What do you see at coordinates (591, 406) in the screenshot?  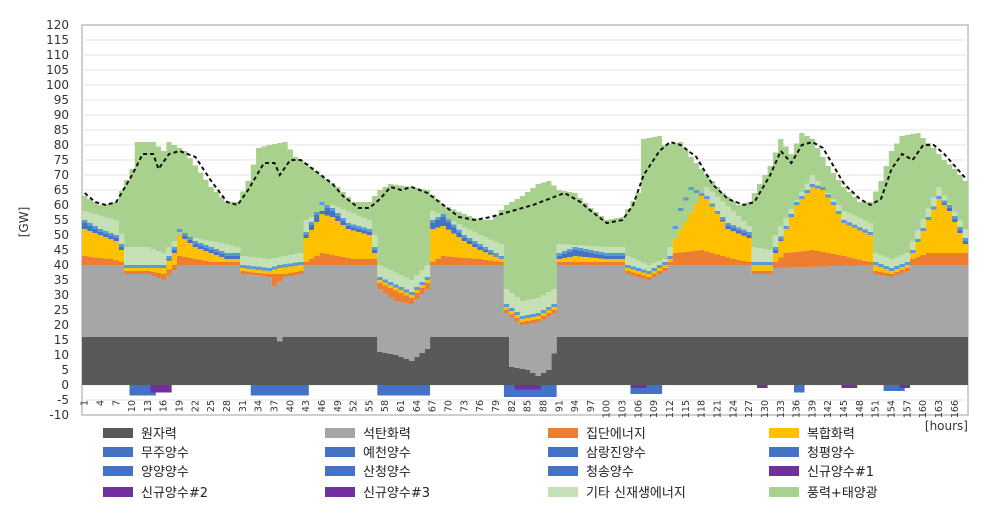 I see `x-tick-label: 97` at bounding box center [591, 406].